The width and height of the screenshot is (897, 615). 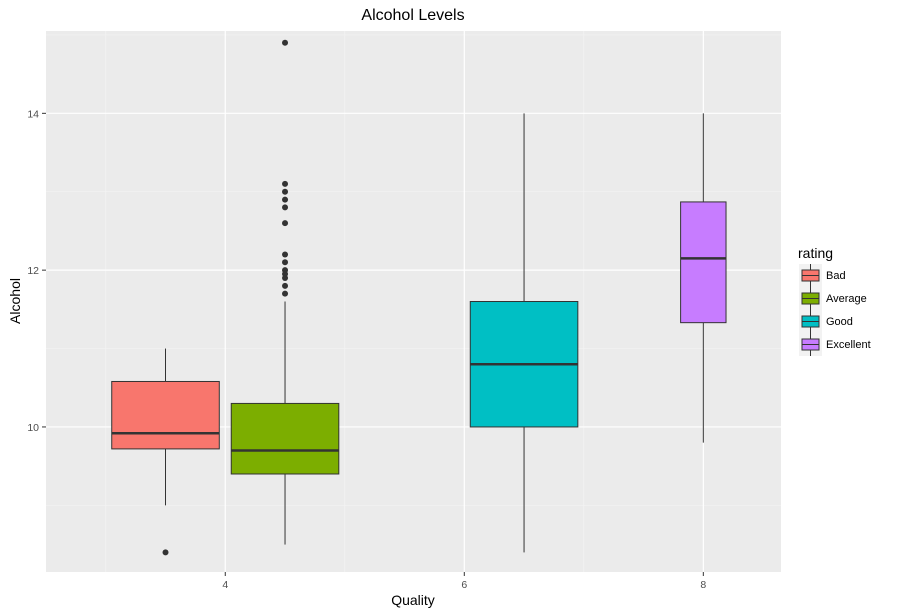 What do you see at coordinates (412, 15) in the screenshot?
I see `chart-title: Alcohol Levels` at bounding box center [412, 15].